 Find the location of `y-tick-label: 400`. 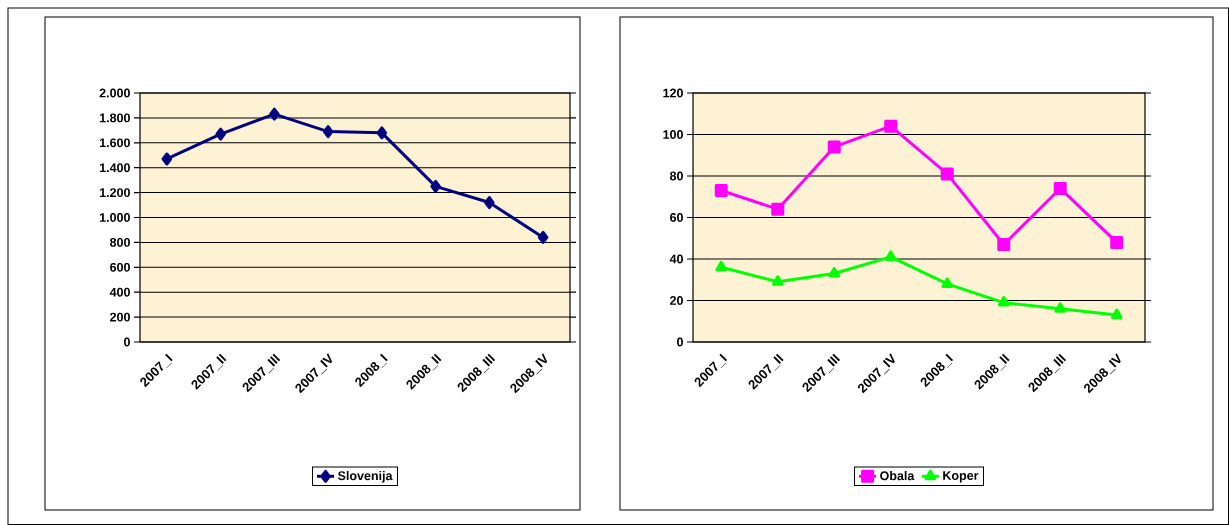

y-tick-label: 400 is located at coordinates (119, 292).